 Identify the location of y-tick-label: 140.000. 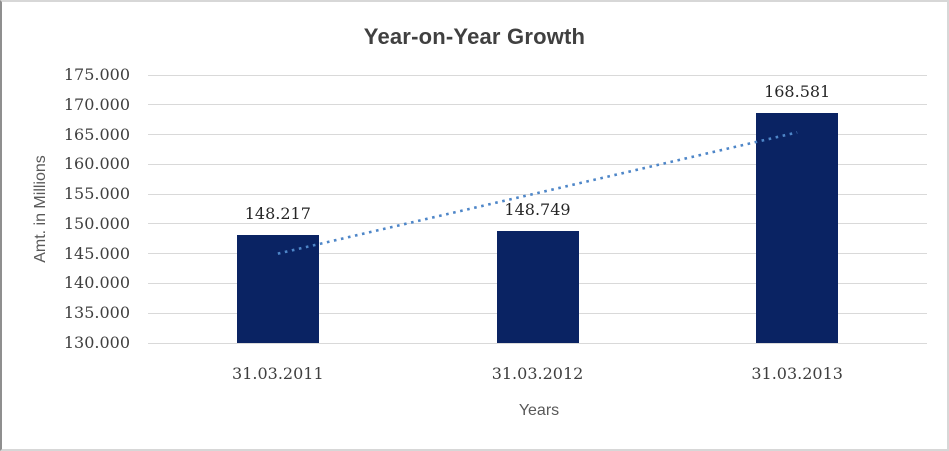
(96, 283).